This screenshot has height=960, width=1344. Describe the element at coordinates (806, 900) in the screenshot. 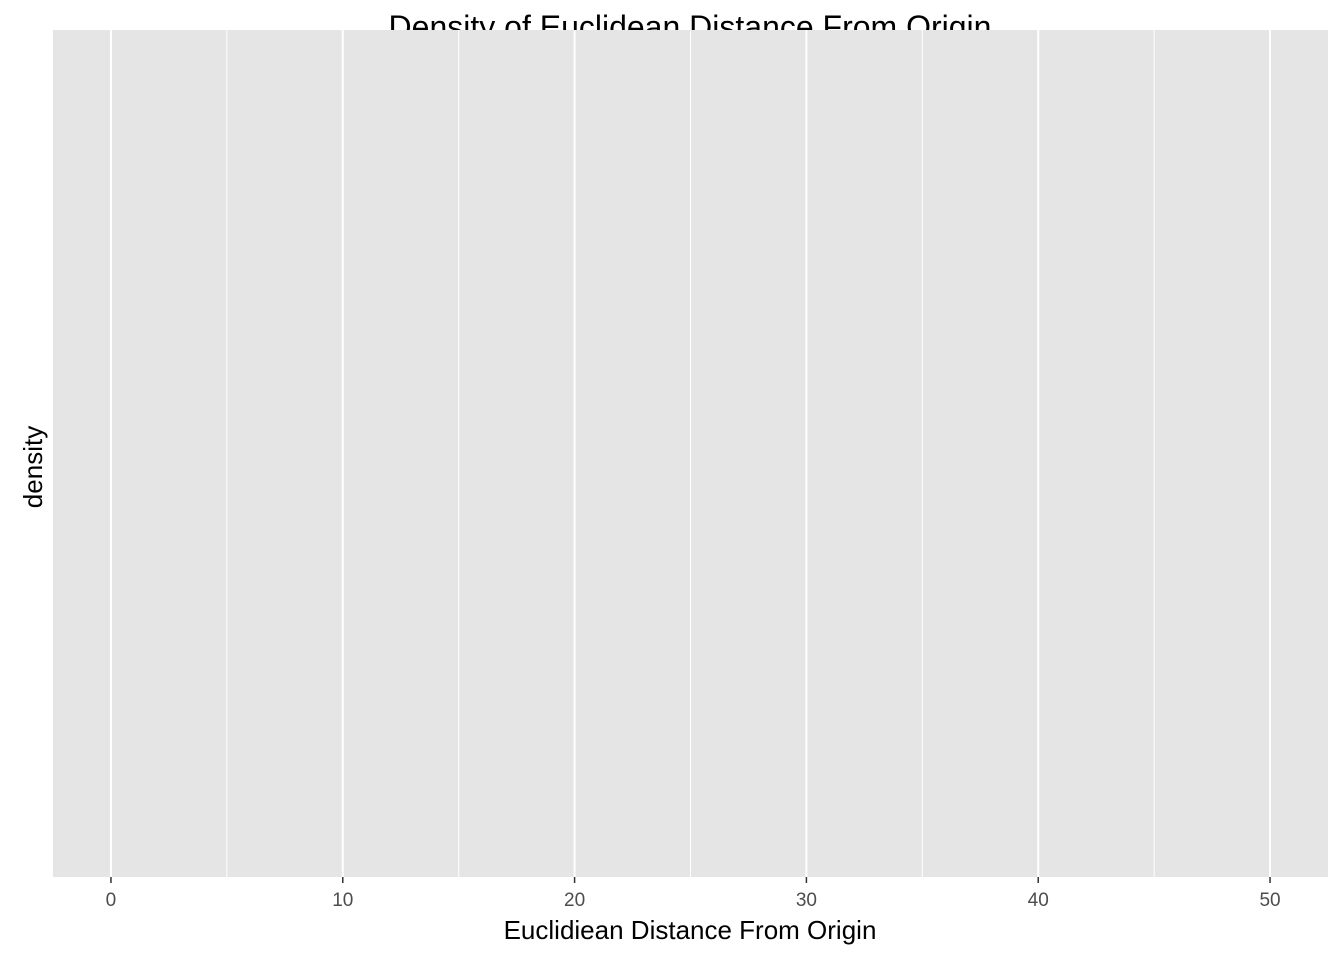

I see `x-tick-label: 30` at that location.